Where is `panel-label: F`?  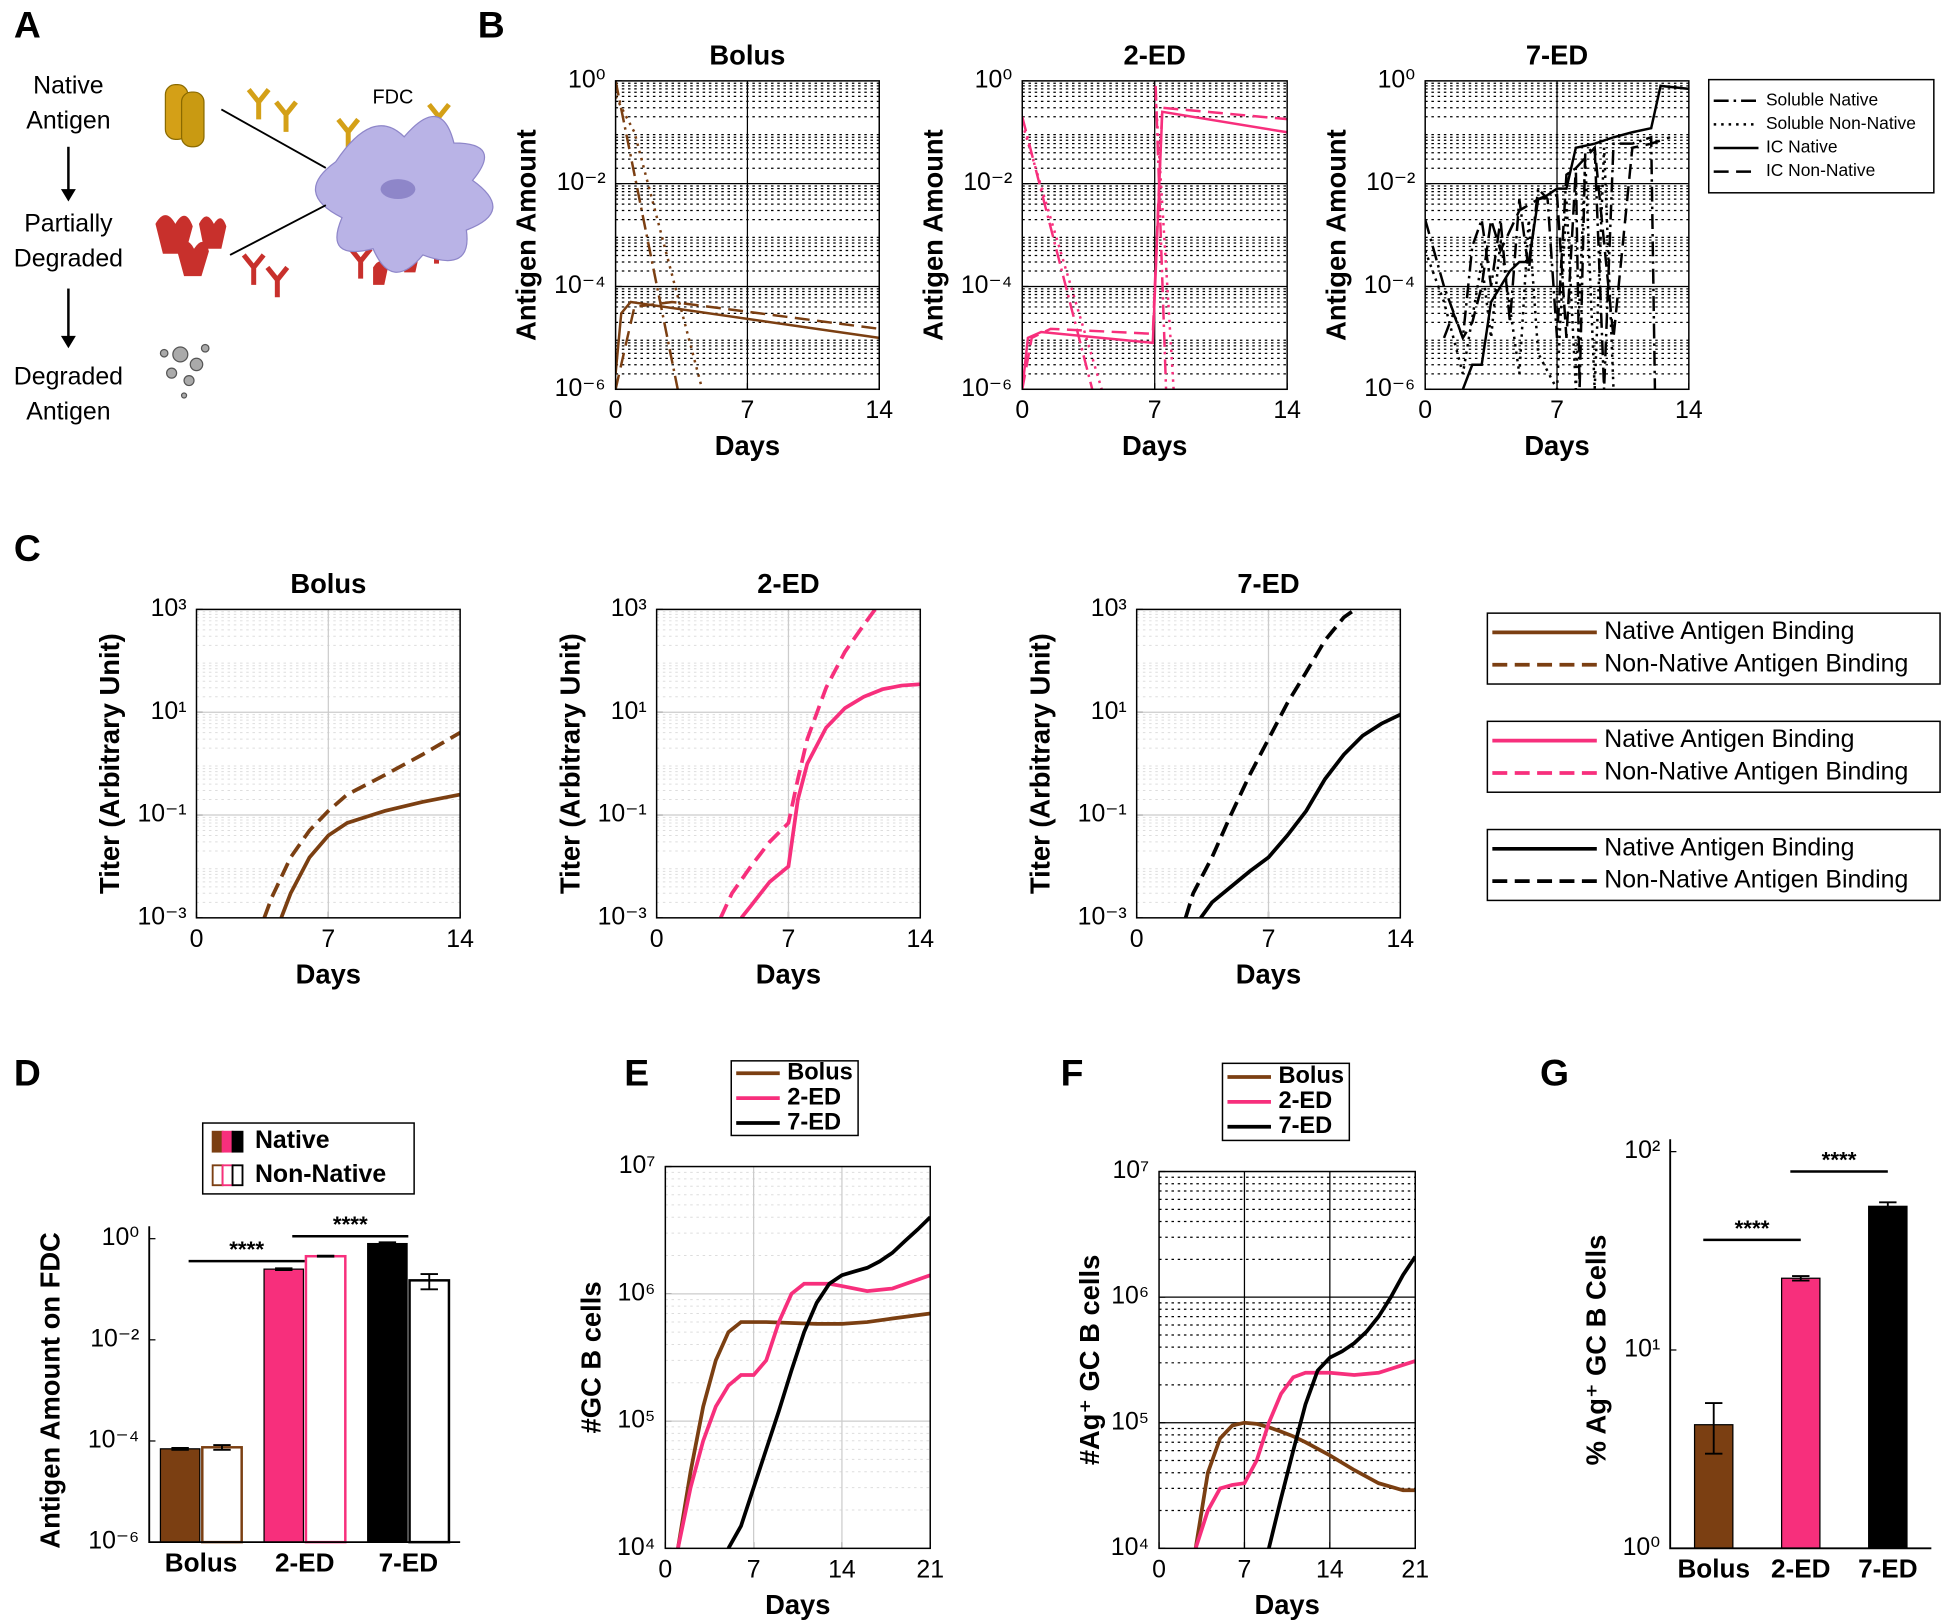 panel-label: F is located at coordinates (1072, 1073).